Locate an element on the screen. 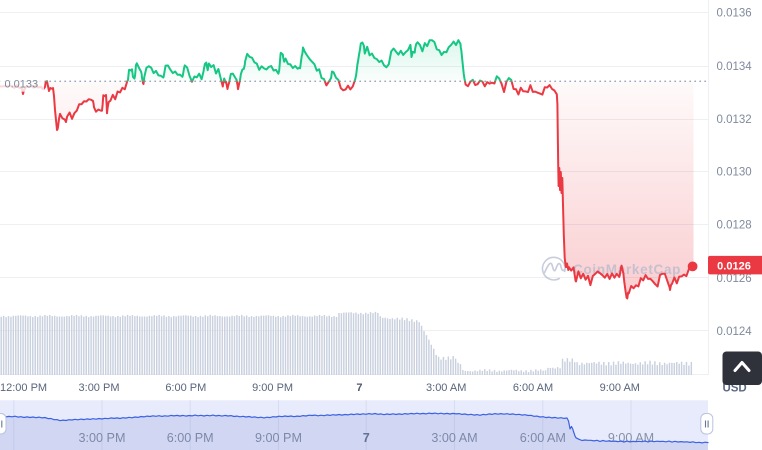 The image size is (762, 450). svg-text: 0.0133 is located at coordinates (22, 85).